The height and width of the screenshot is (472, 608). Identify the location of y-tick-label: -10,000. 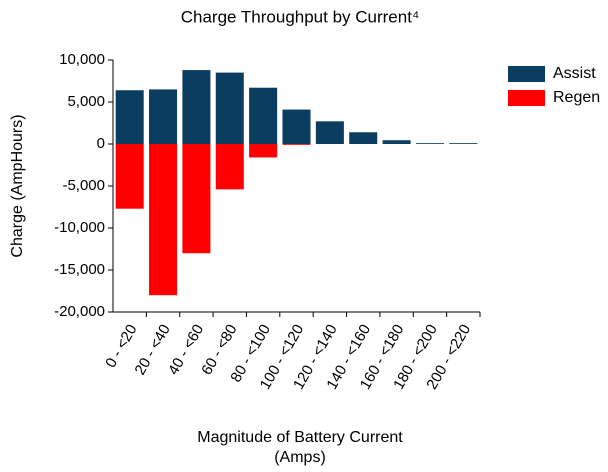
(79, 227).